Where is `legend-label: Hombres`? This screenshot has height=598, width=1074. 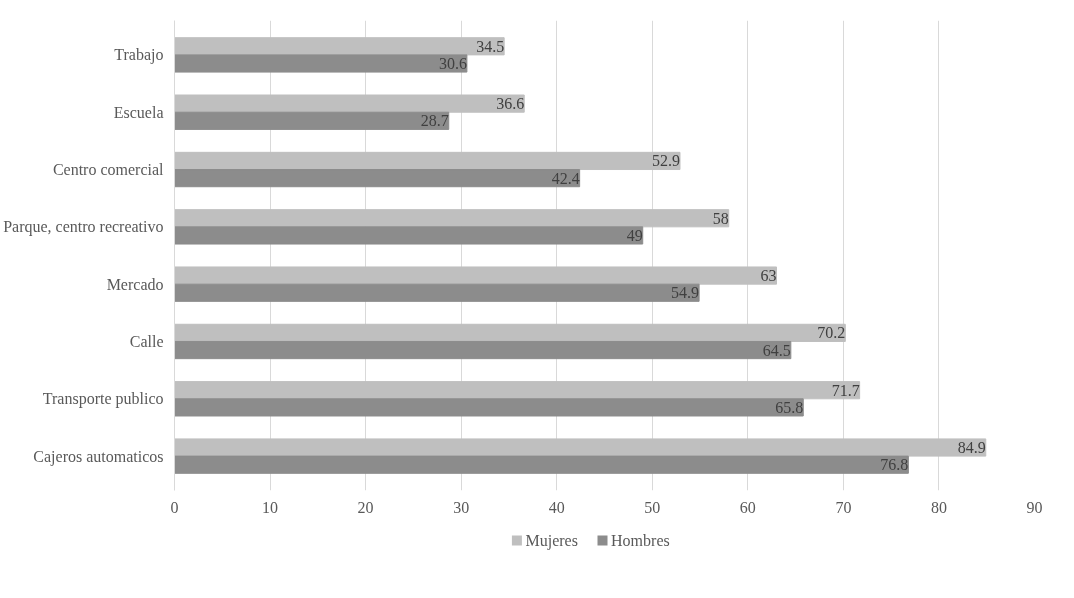
legend-label: Hombres is located at coordinates (640, 540).